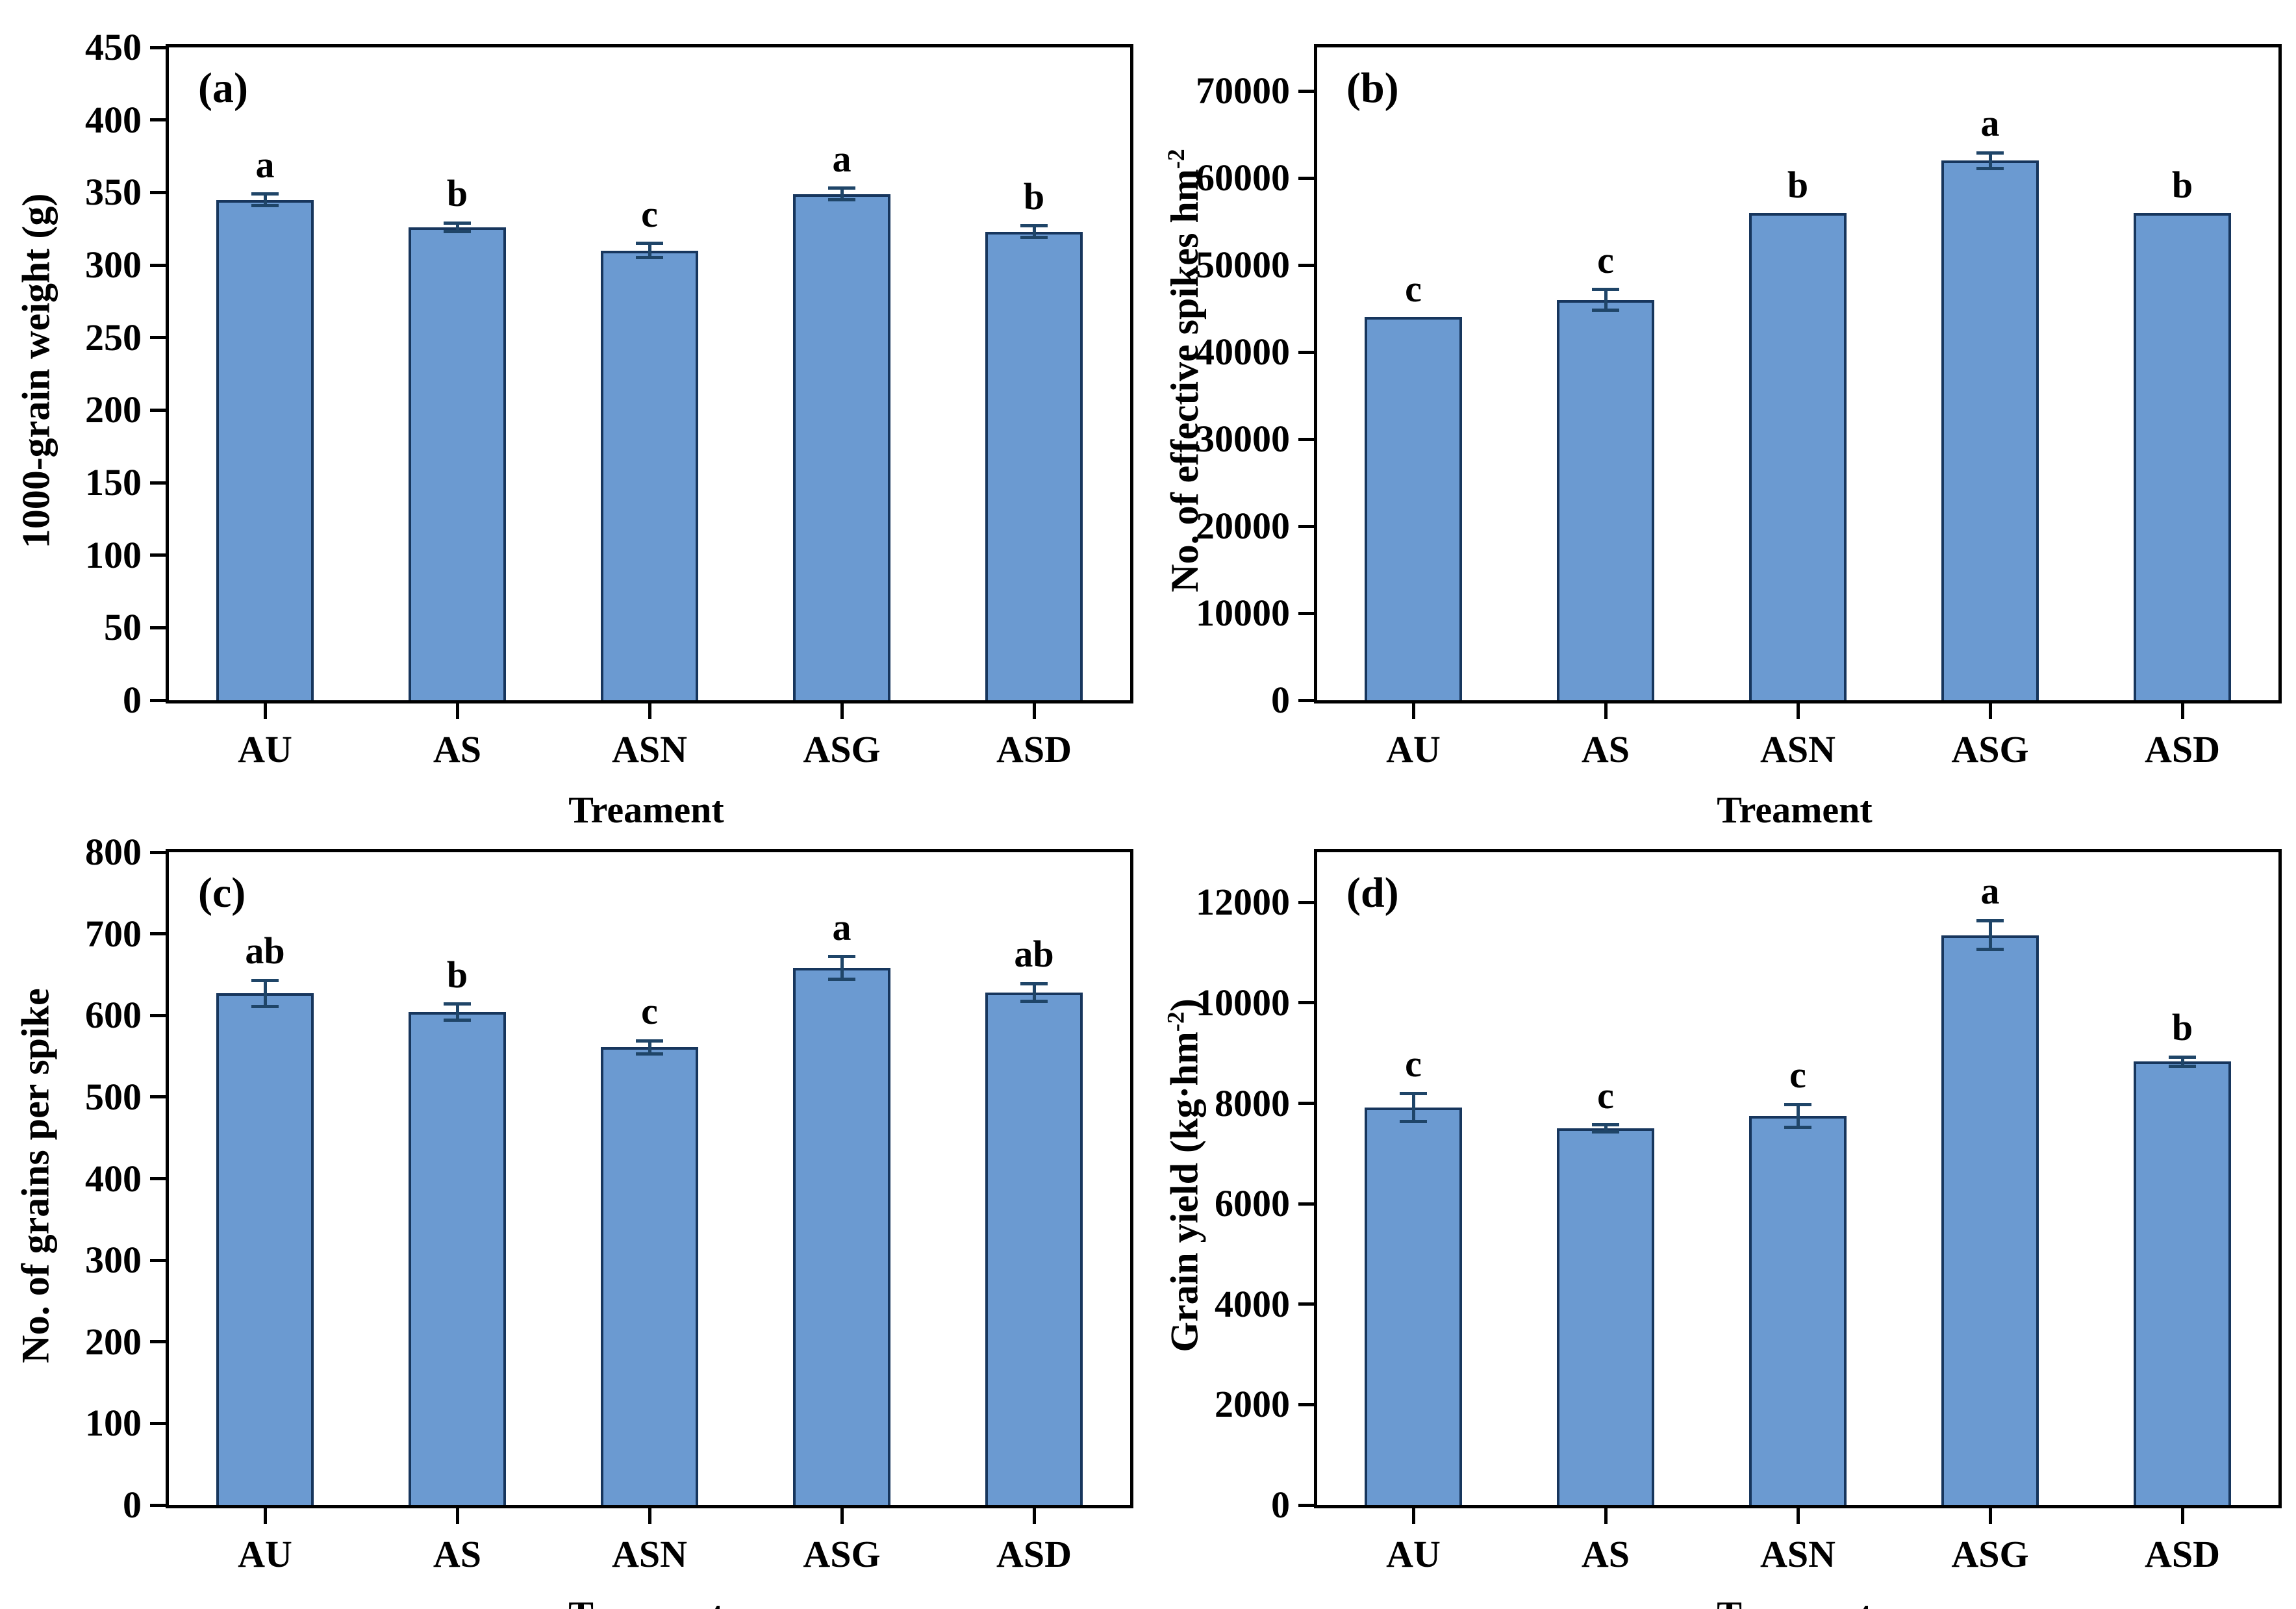  I want to click on y-axis-title: No. of grains per spike, so click(36, 1175).